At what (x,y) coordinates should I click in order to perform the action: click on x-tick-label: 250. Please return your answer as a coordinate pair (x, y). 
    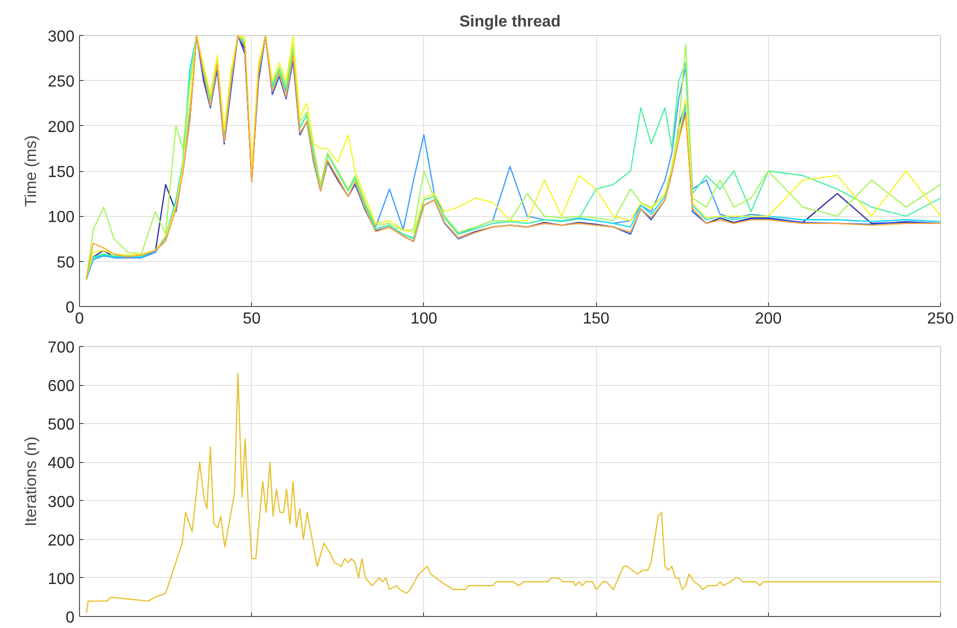
    Looking at the image, I should click on (940, 319).